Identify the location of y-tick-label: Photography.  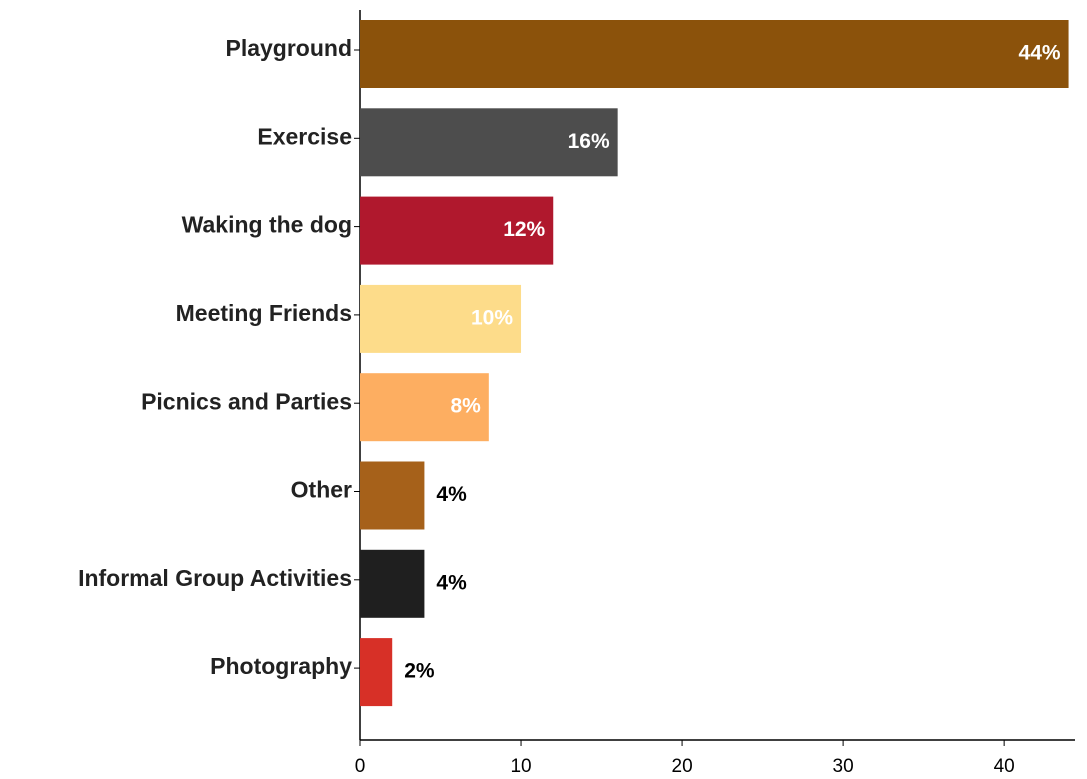
(281, 666).